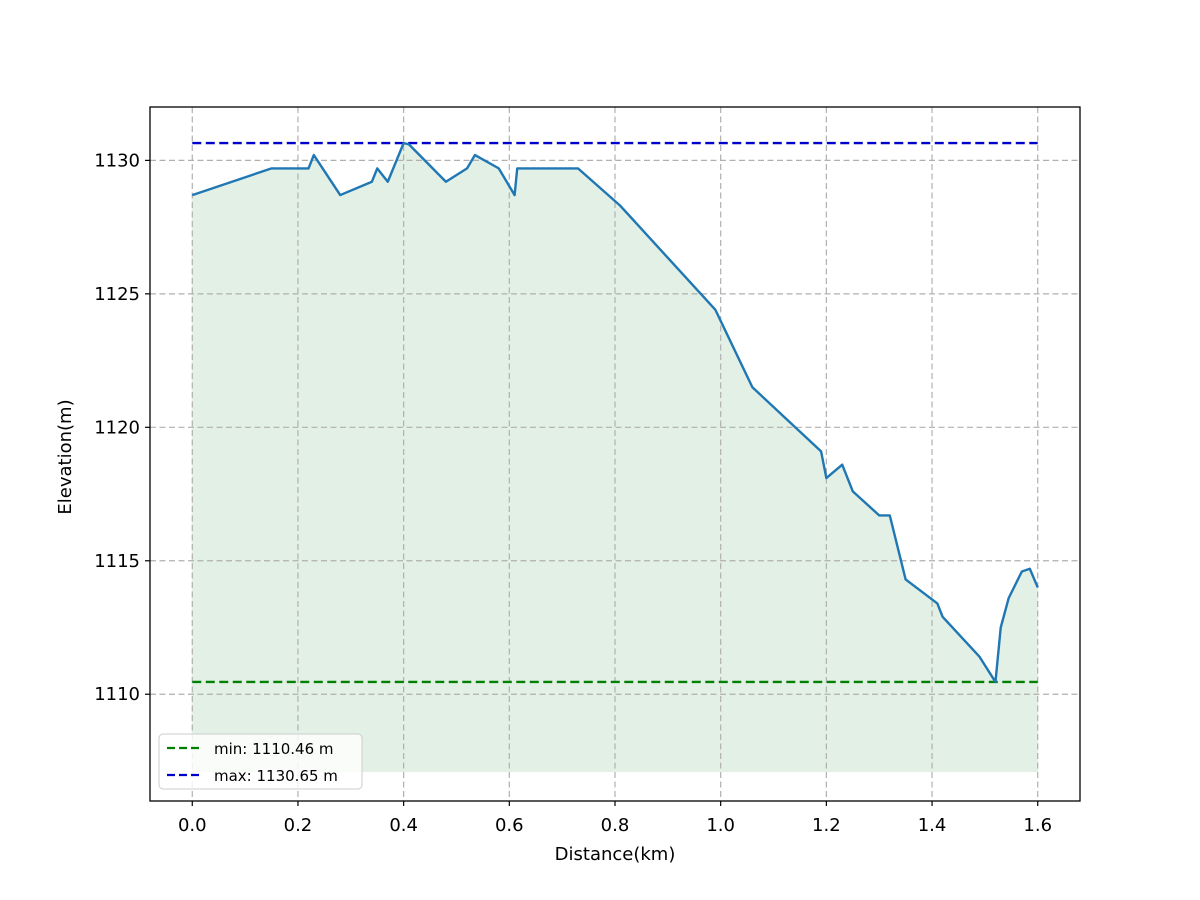  Describe the element at coordinates (615, 854) in the screenshot. I see `x-axis-label: Distance(km)` at that location.